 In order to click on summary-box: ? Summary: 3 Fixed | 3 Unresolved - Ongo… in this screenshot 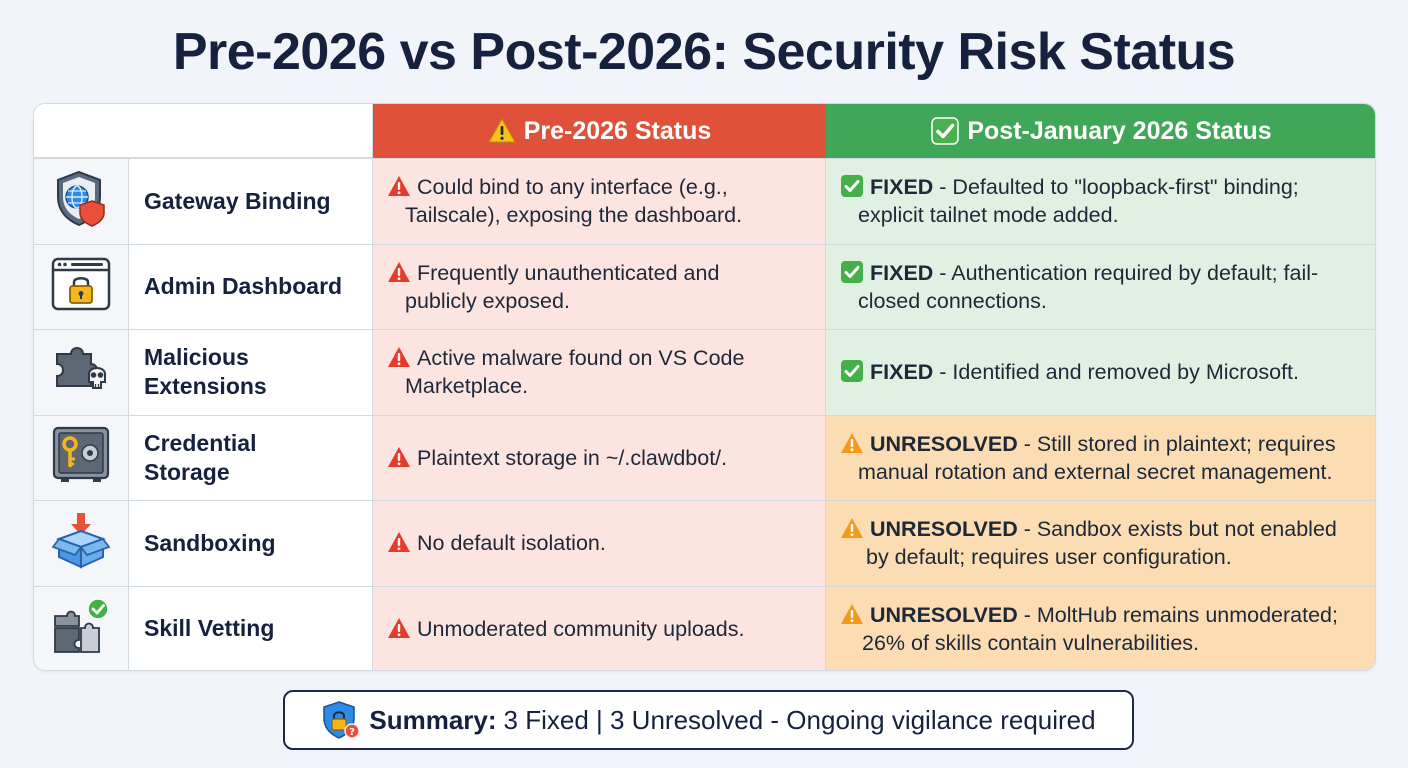, I will do `click(708, 720)`.